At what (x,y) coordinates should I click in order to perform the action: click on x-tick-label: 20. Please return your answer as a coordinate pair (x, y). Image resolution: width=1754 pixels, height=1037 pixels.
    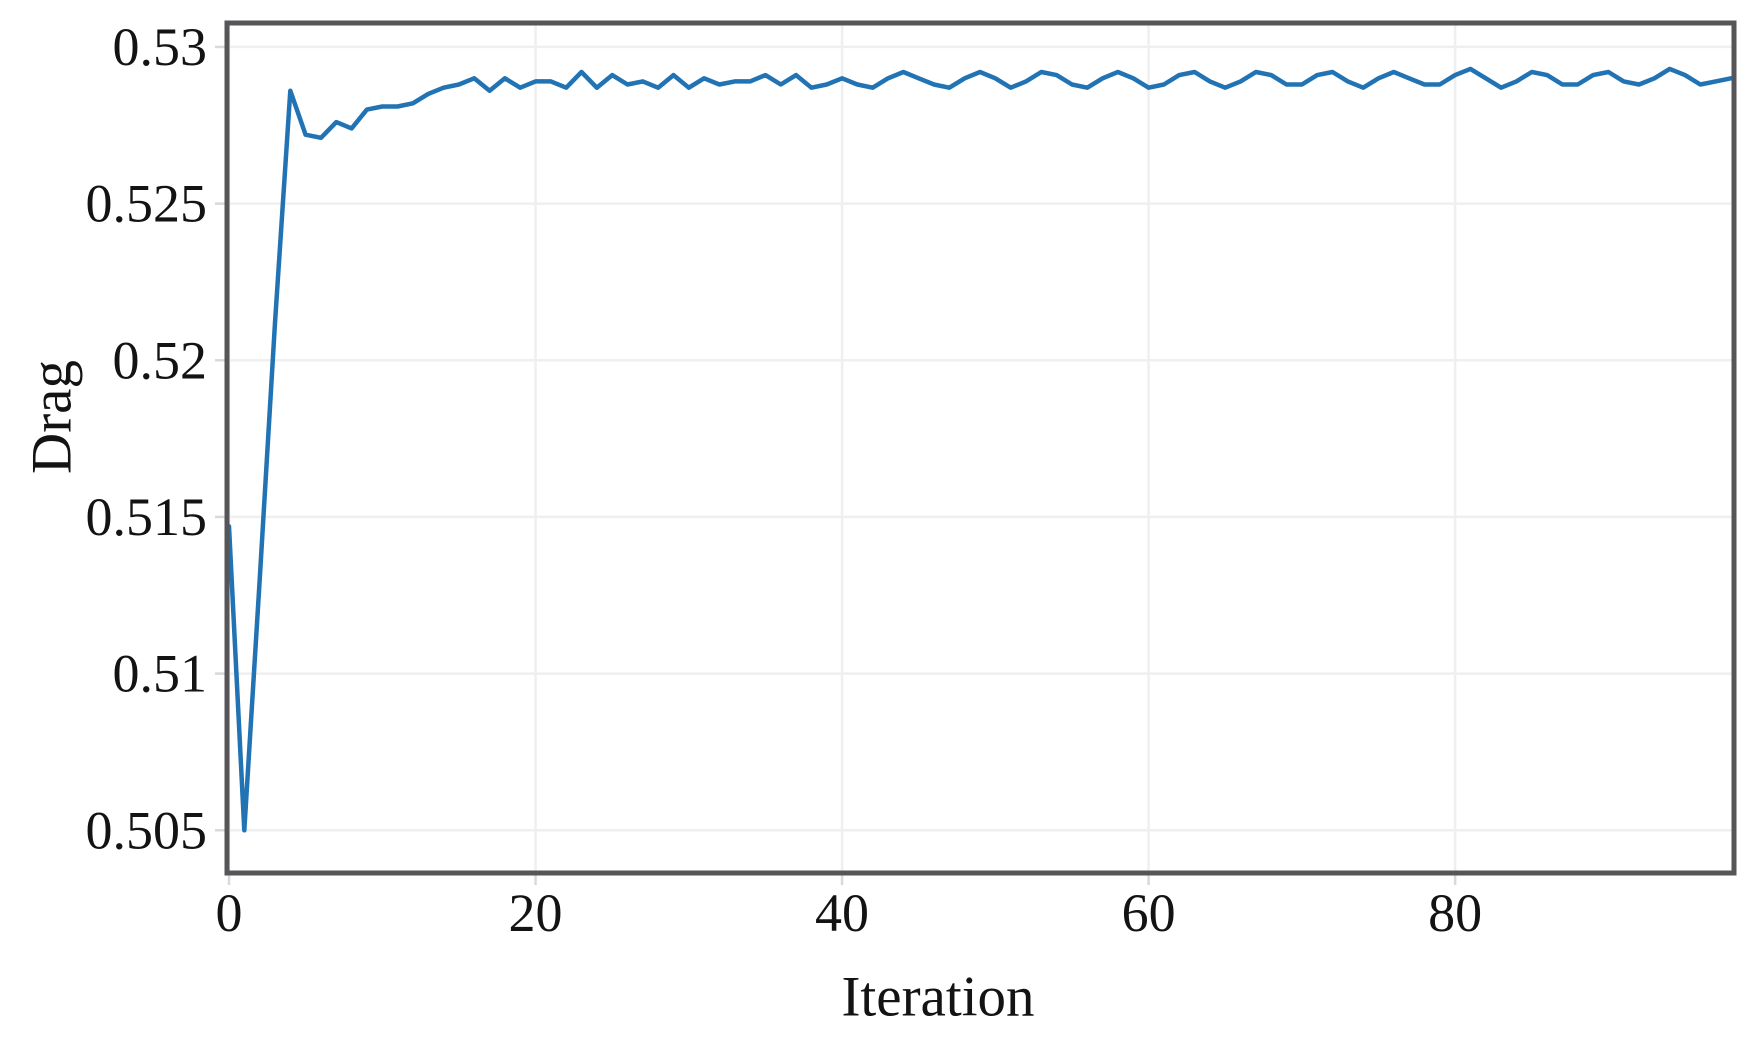
    Looking at the image, I should click on (536, 913).